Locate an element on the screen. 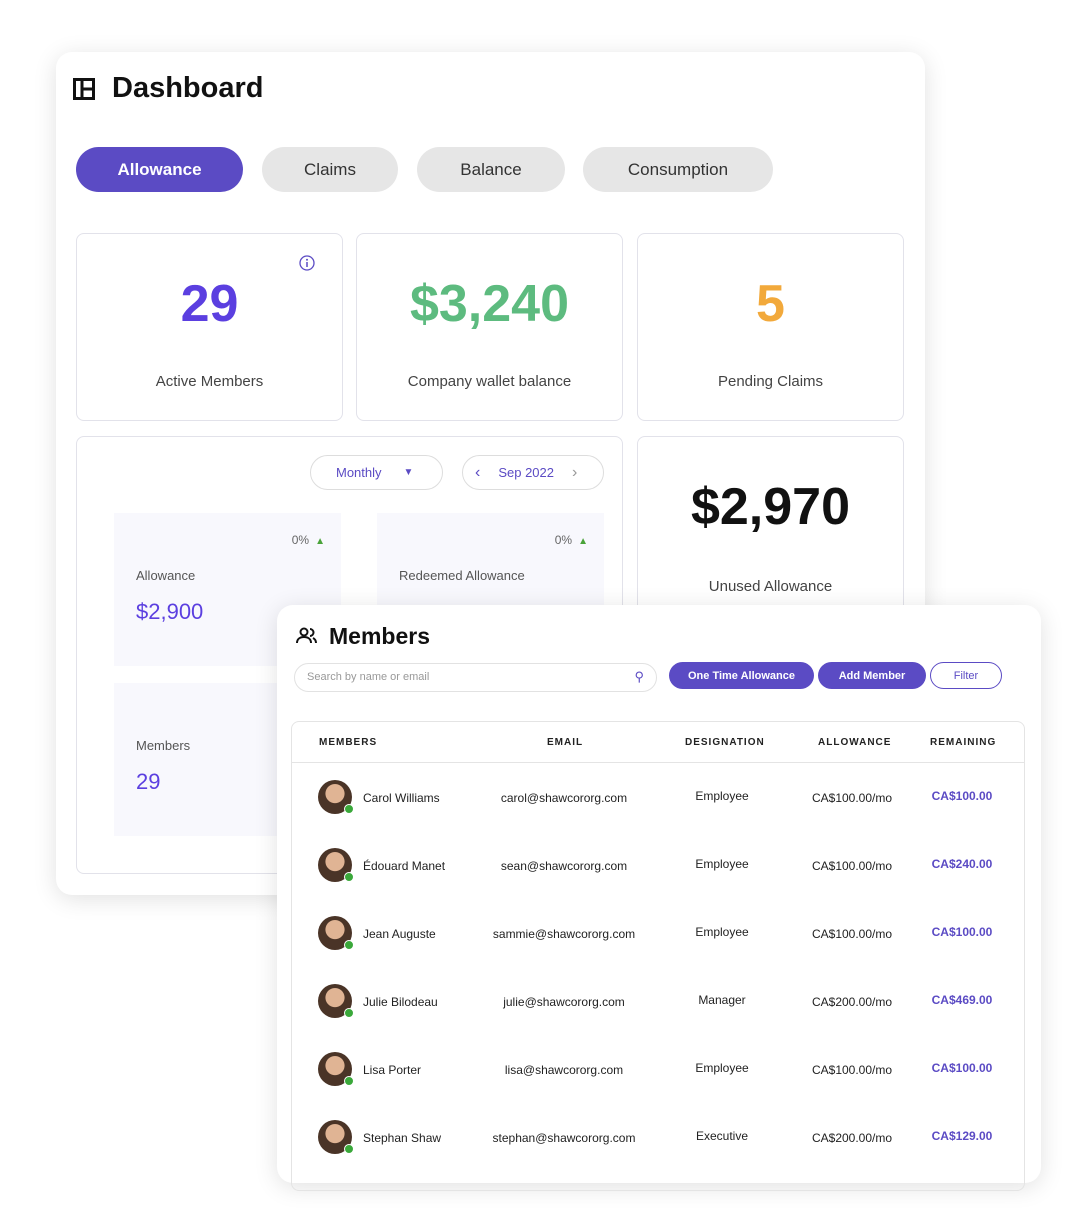 The image size is (1080, 1226). redeemed-tile-label: Redeemed Allowance is located at coordinates (462, 575).